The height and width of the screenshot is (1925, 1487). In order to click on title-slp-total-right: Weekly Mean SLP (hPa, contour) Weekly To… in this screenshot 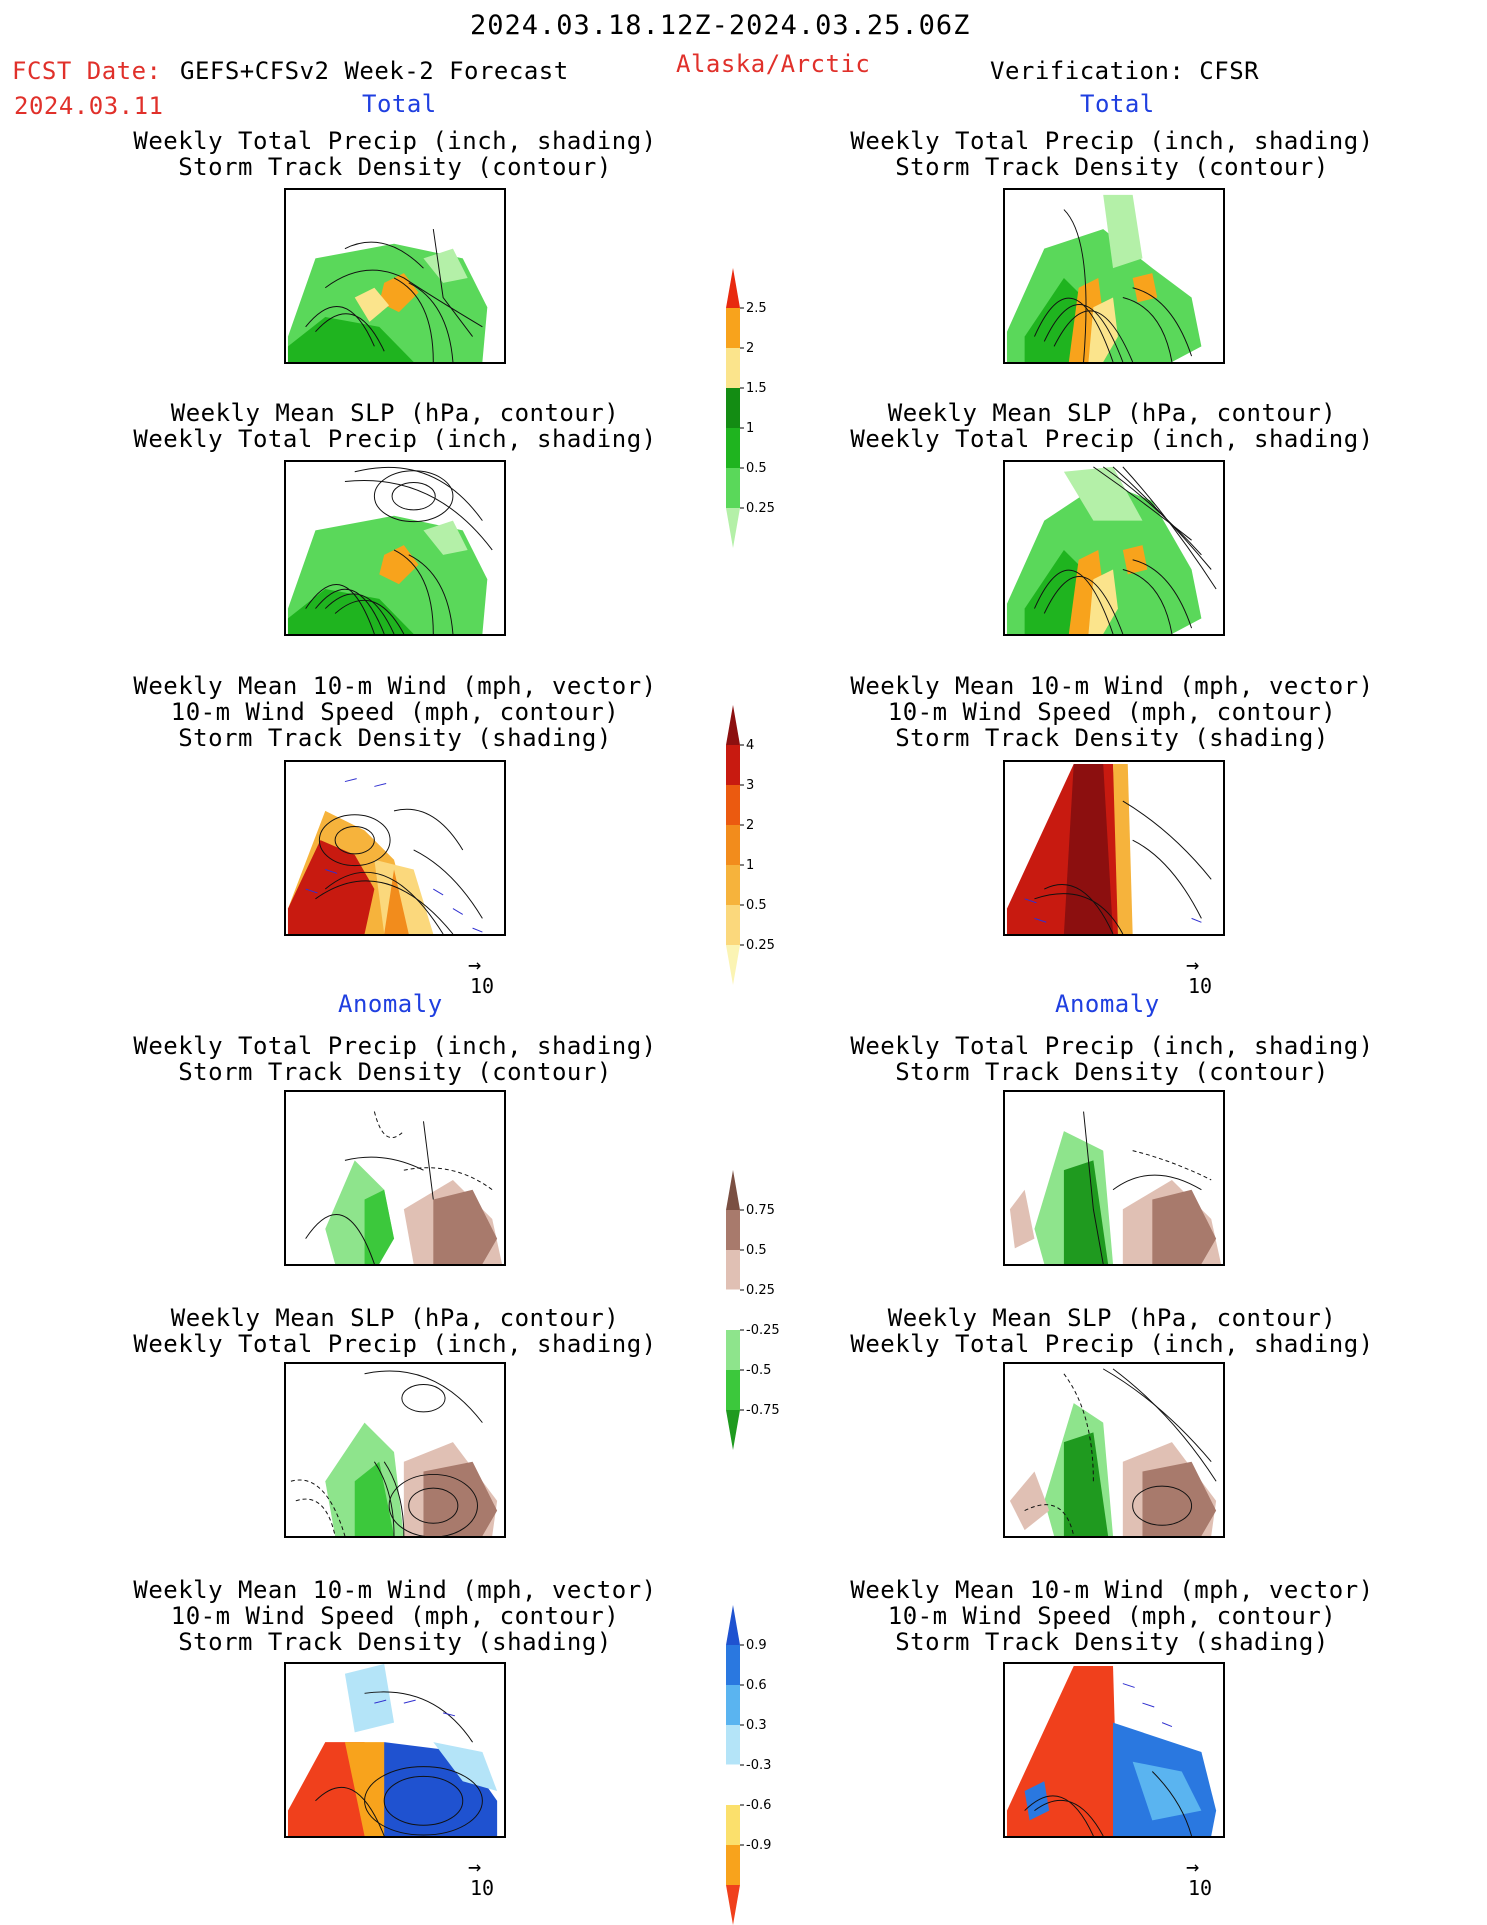, I will do `click(1112, 426)`.